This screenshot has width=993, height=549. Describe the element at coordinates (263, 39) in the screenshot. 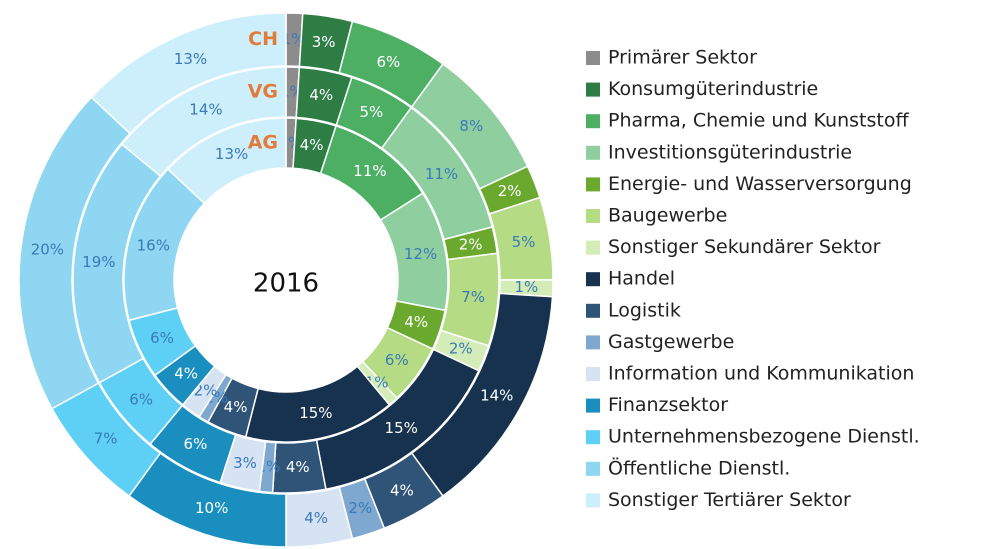

I see `ring-label: CH` at that location.